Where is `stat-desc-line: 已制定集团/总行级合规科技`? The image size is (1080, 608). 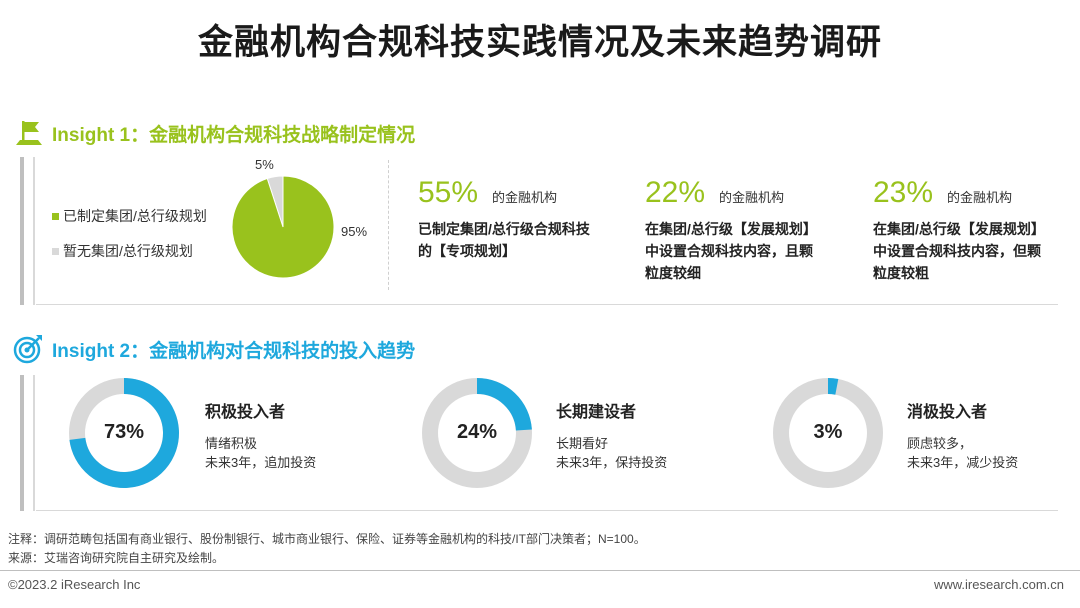 stat-desc-line: 已制定集团/总行级合规科技 is located at coordinates (504, 229).